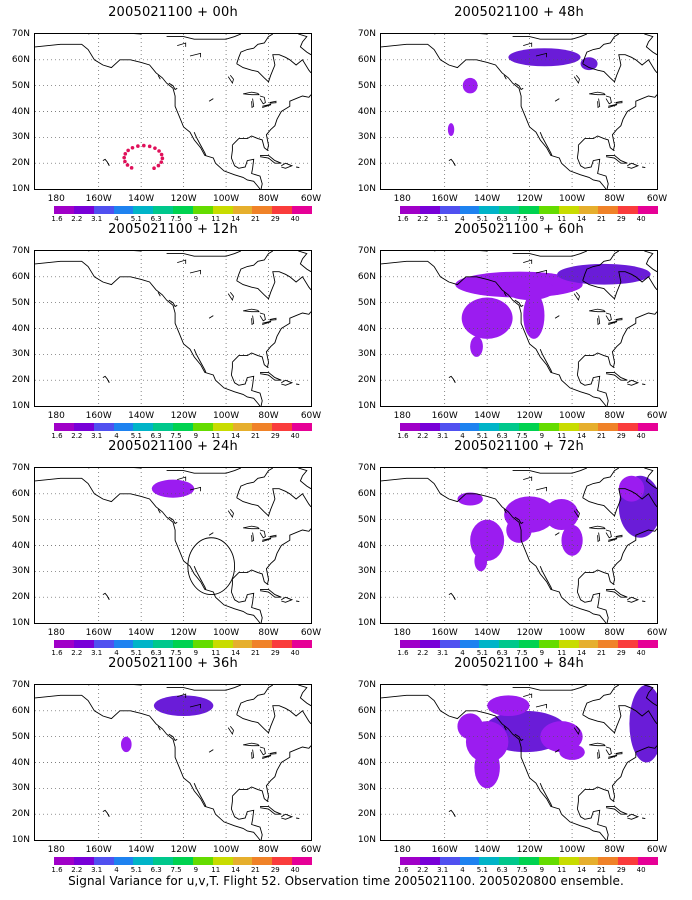 Image resolution: width=692 pixels, height=900 pixels. I want to click on y-tick-label: 60N, so click(20, 59).